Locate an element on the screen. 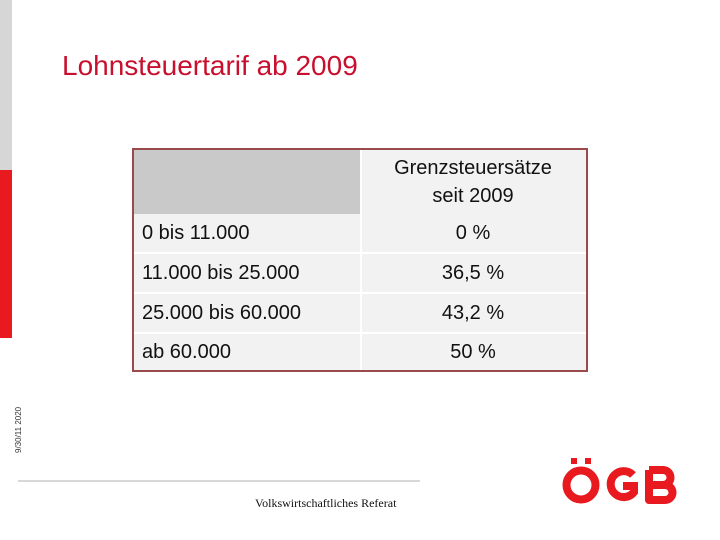 Image resolution: width=720 pixels, height=540 pixels. table-row-3-rate: 43,2 % is located at coordinates (473, 312).